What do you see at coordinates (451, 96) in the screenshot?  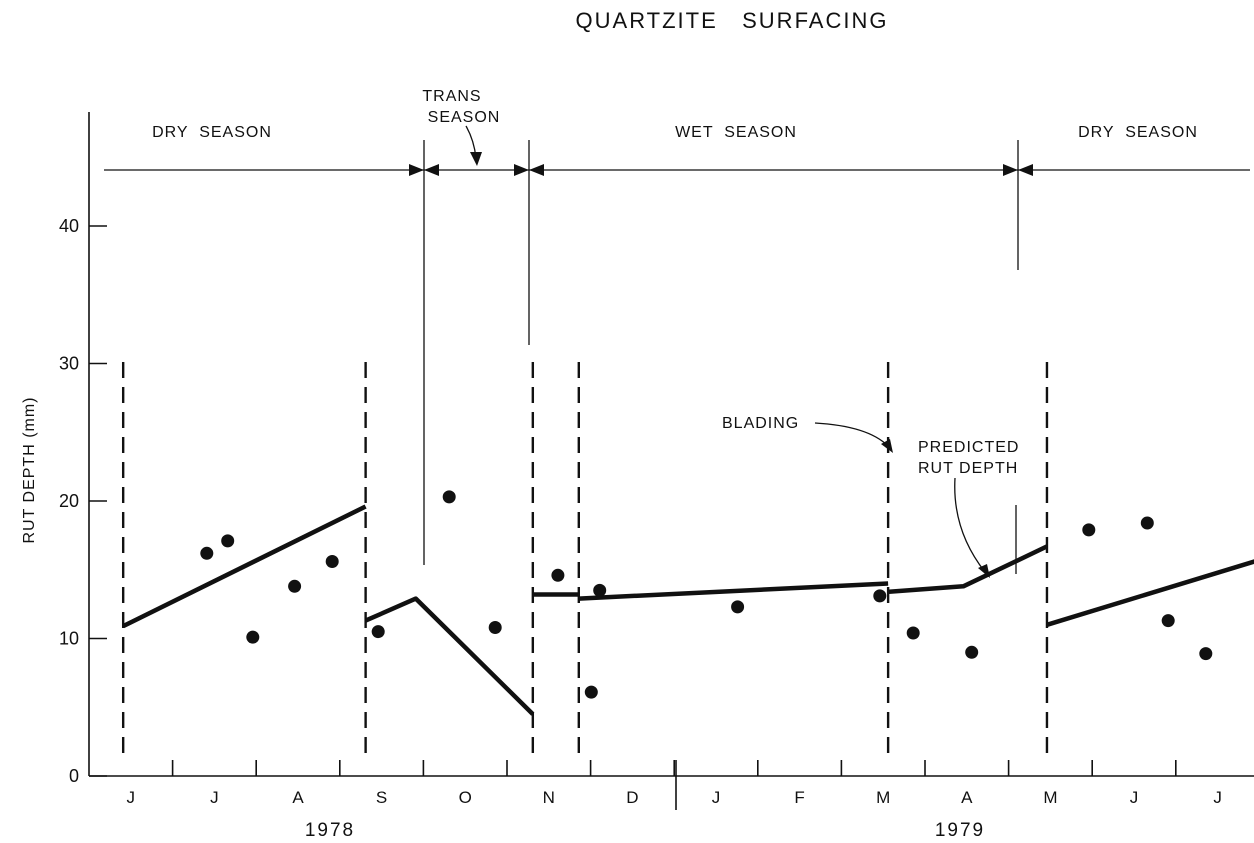 I see `season-label-trans-line1: TRANS` at bounding box center [451, 96].